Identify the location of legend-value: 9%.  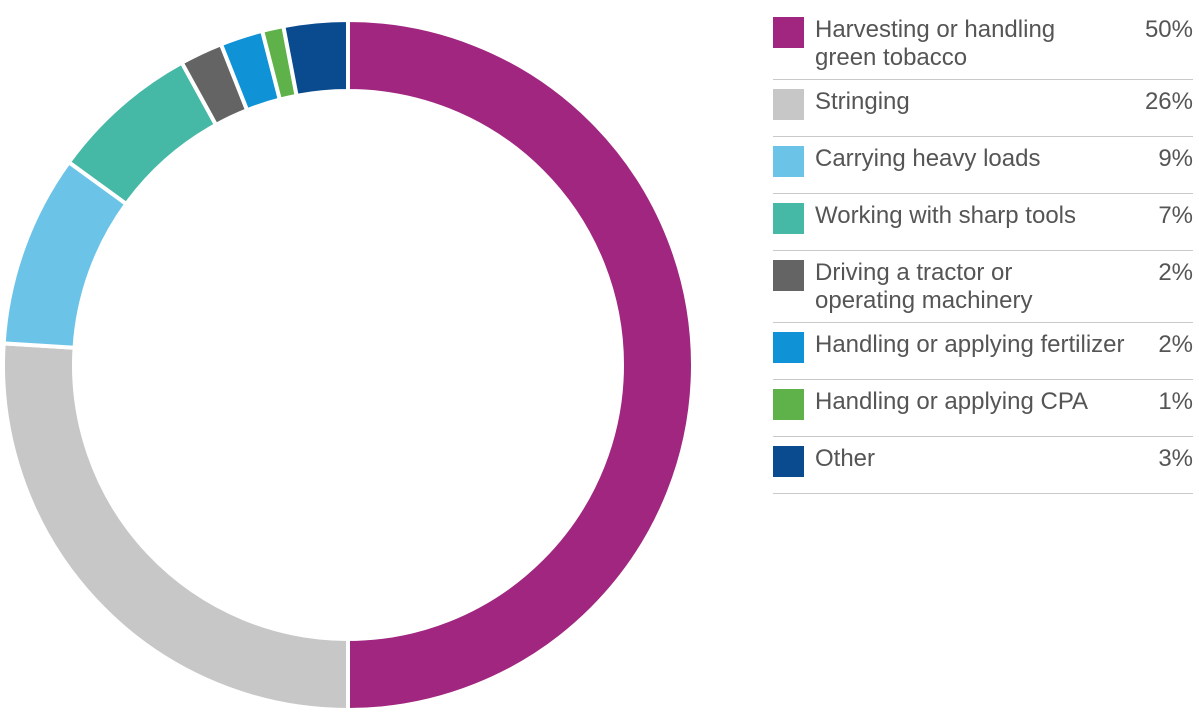
(1175, 158).